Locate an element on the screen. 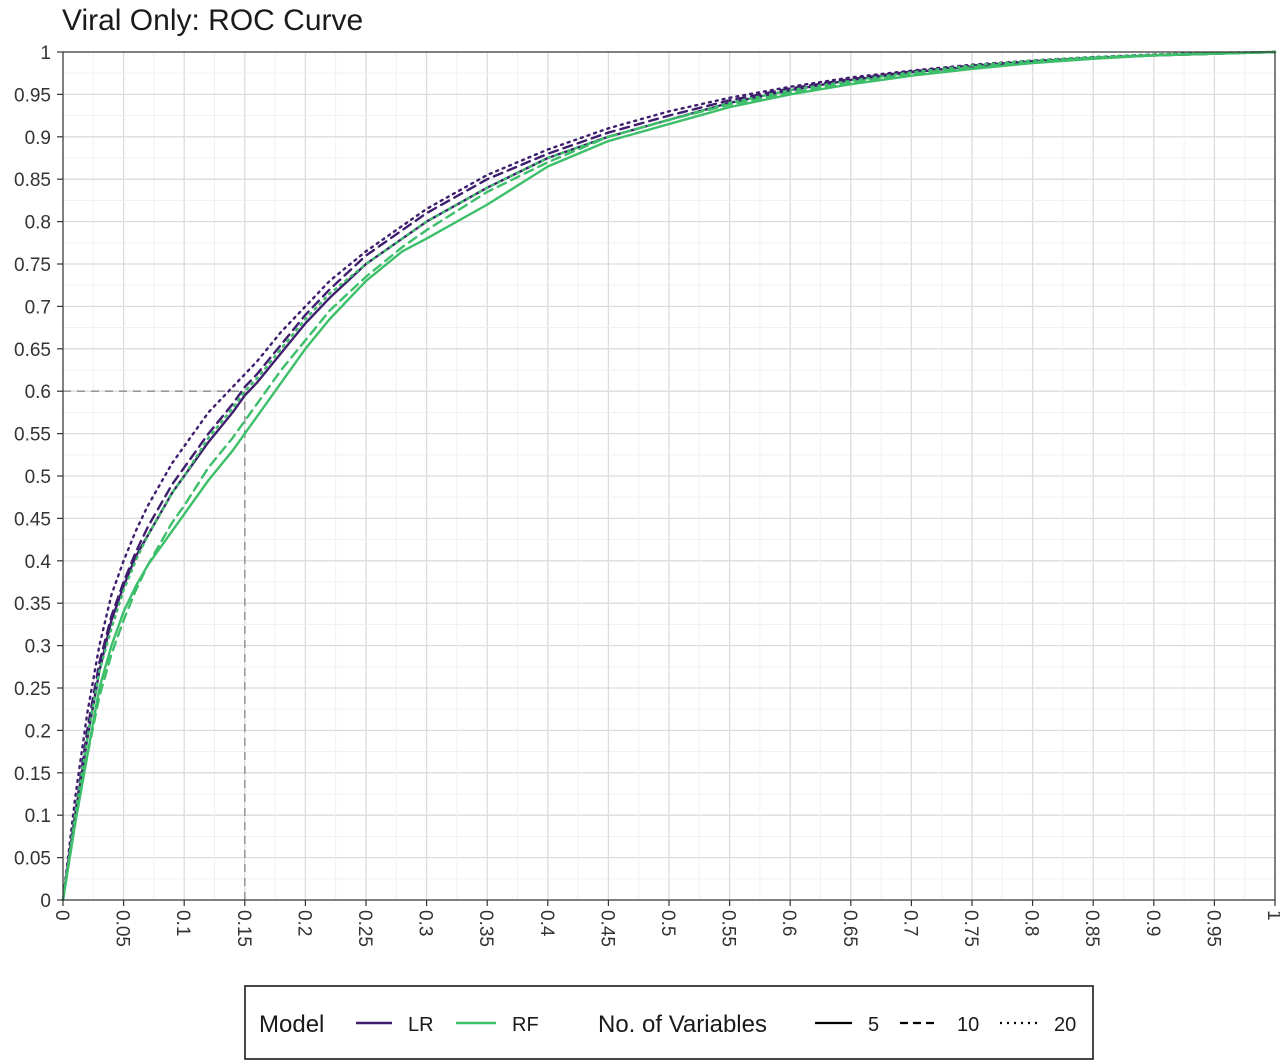  y-tick-label: 0.05 is located at coordinates (32, 859).